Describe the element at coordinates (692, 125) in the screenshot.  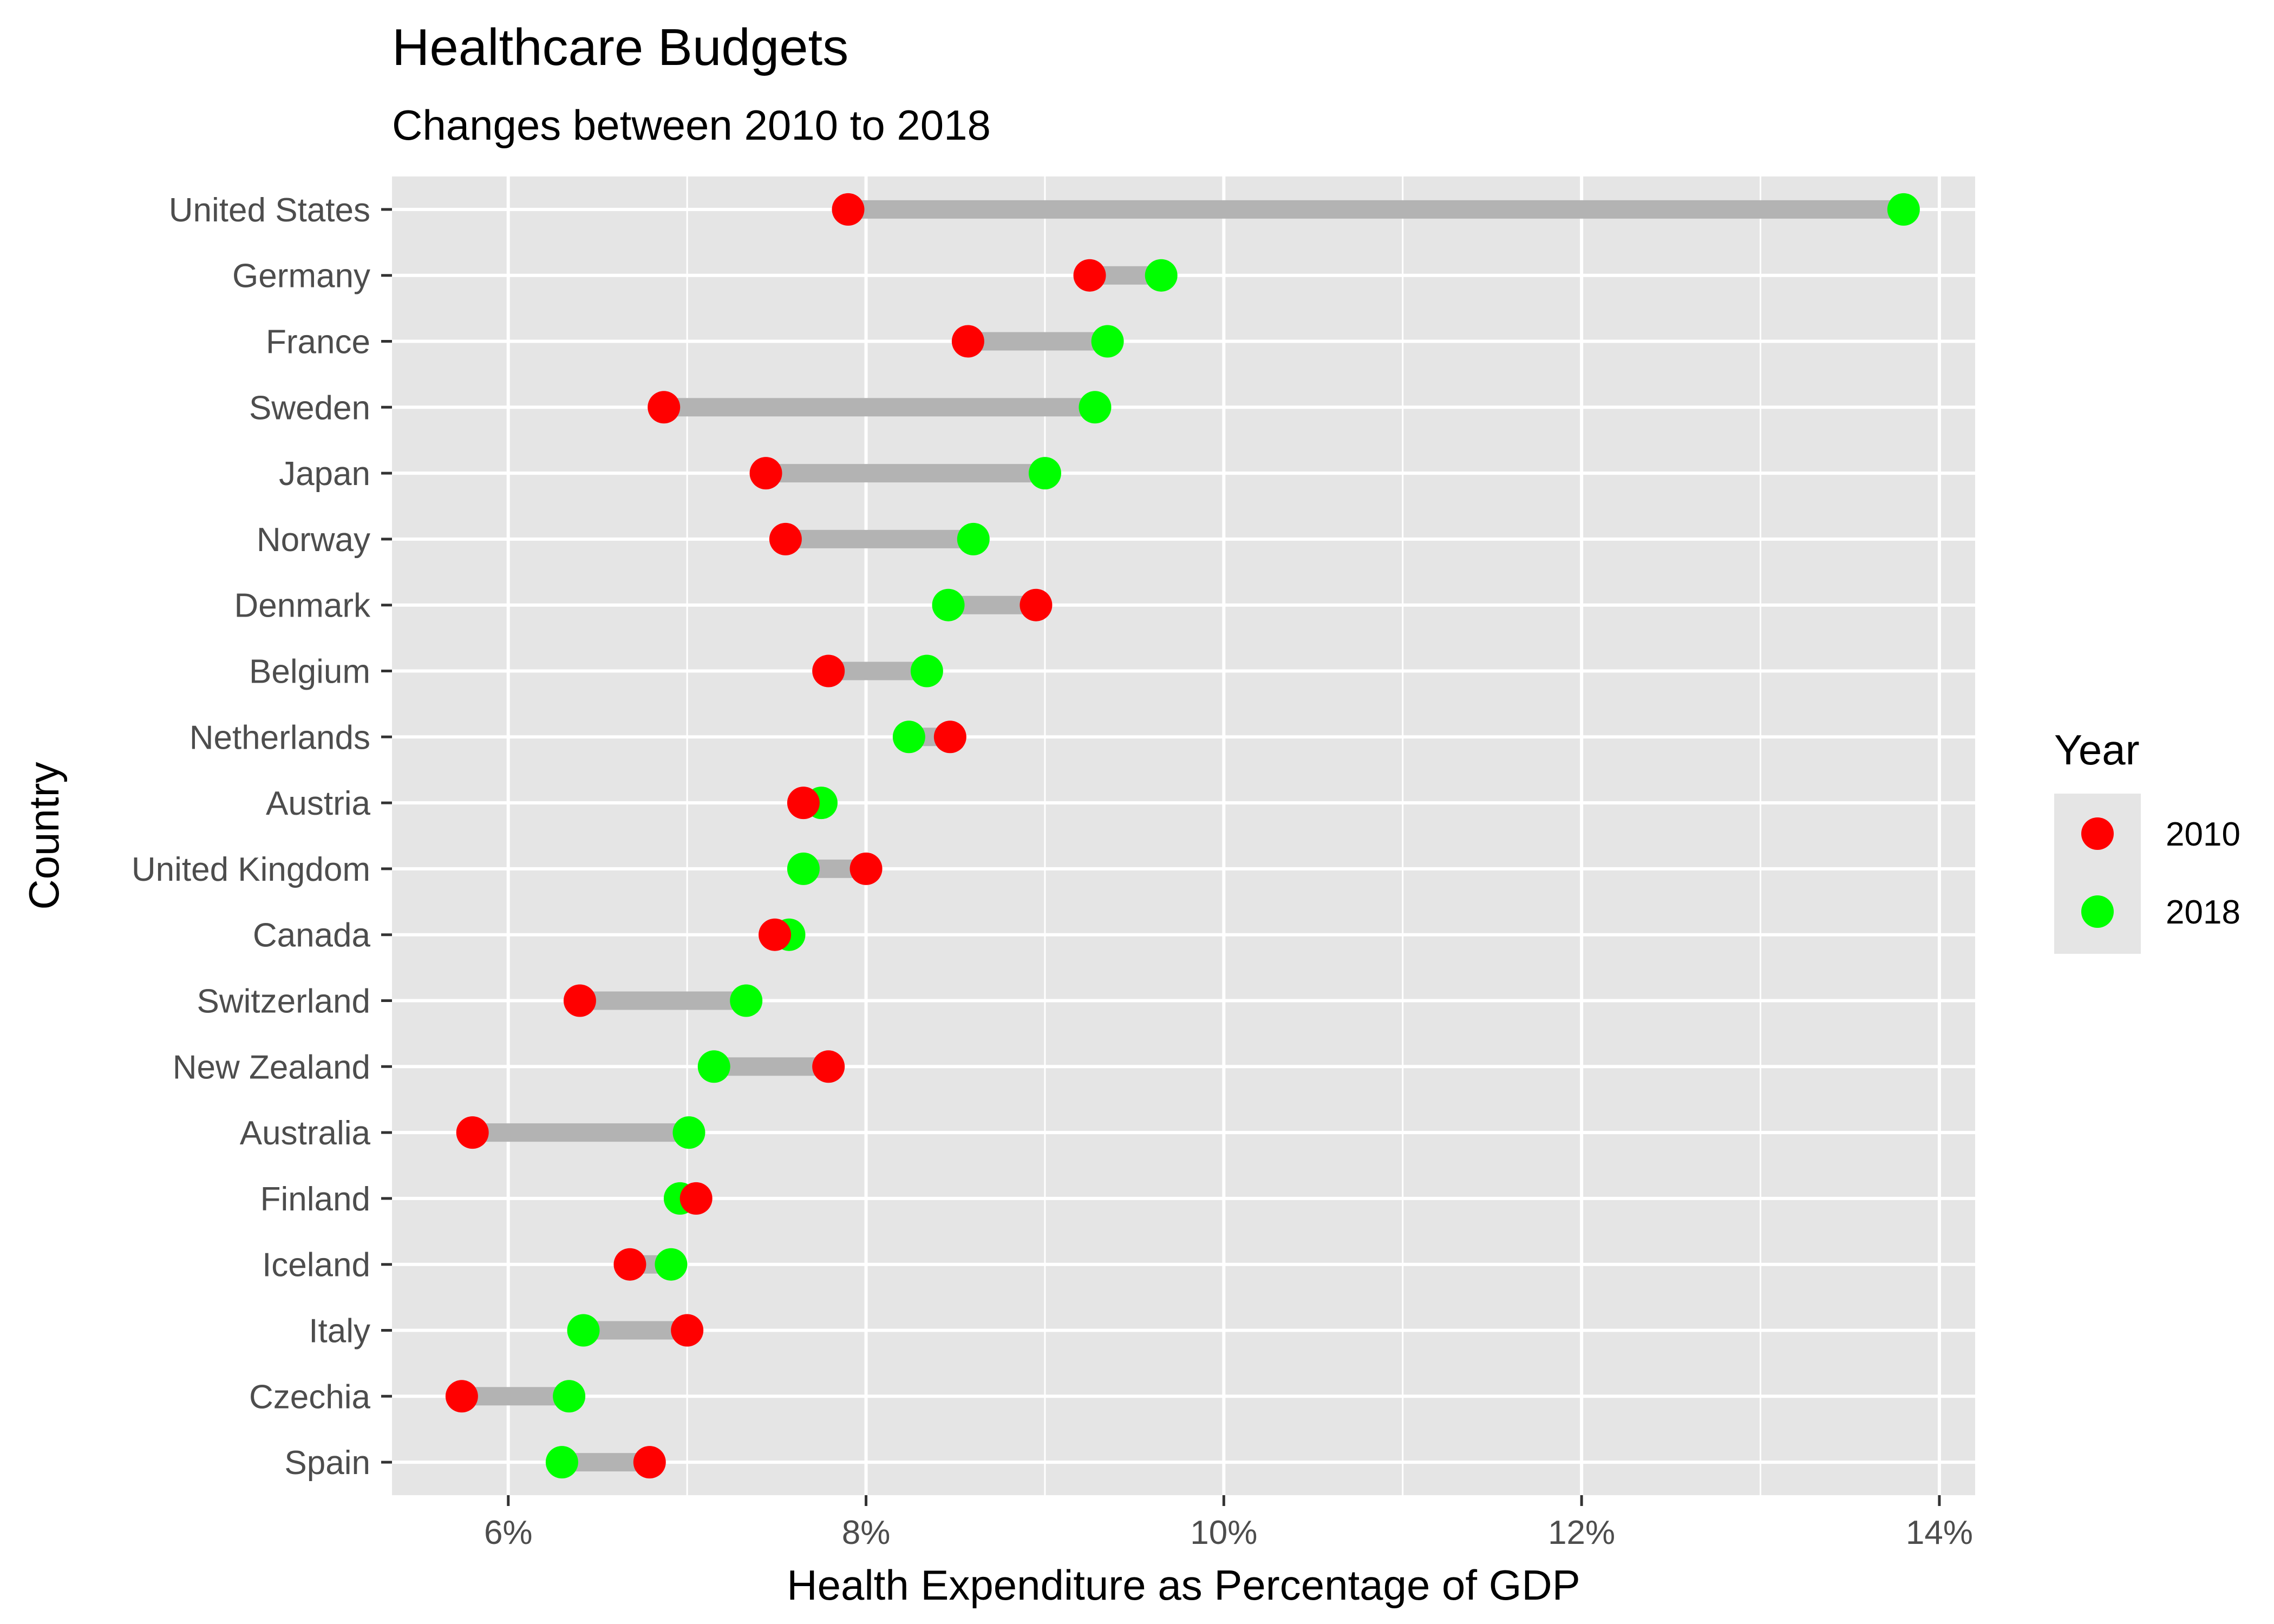
I see `chart-subtitle: Changes between 2010 to 2018` at that location.